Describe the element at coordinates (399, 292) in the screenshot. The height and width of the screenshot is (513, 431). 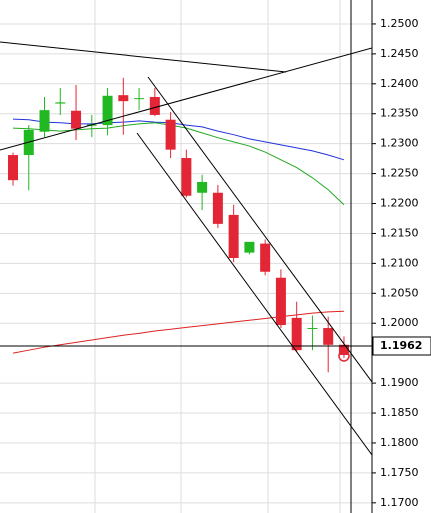
I see `y-tick-label: 1.2050` at that location.